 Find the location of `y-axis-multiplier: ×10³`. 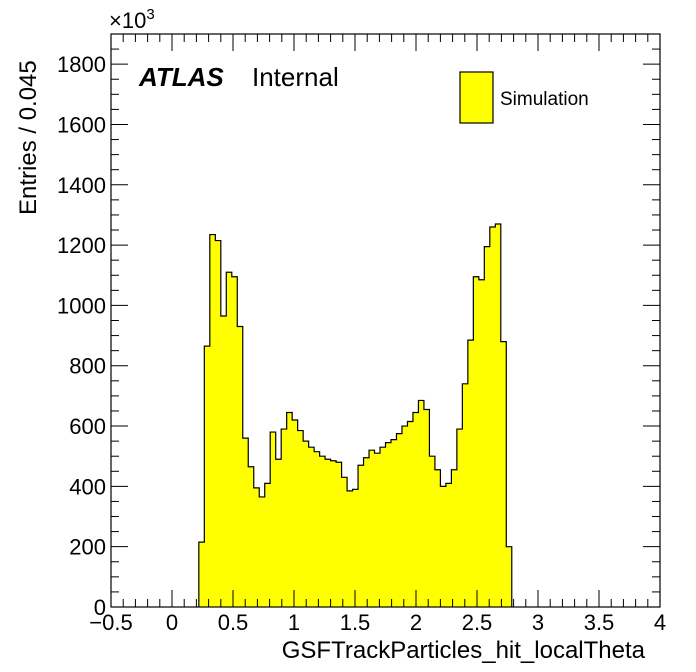

y-axis-multiplier: ×10³ is located at coordinates (132, 19).